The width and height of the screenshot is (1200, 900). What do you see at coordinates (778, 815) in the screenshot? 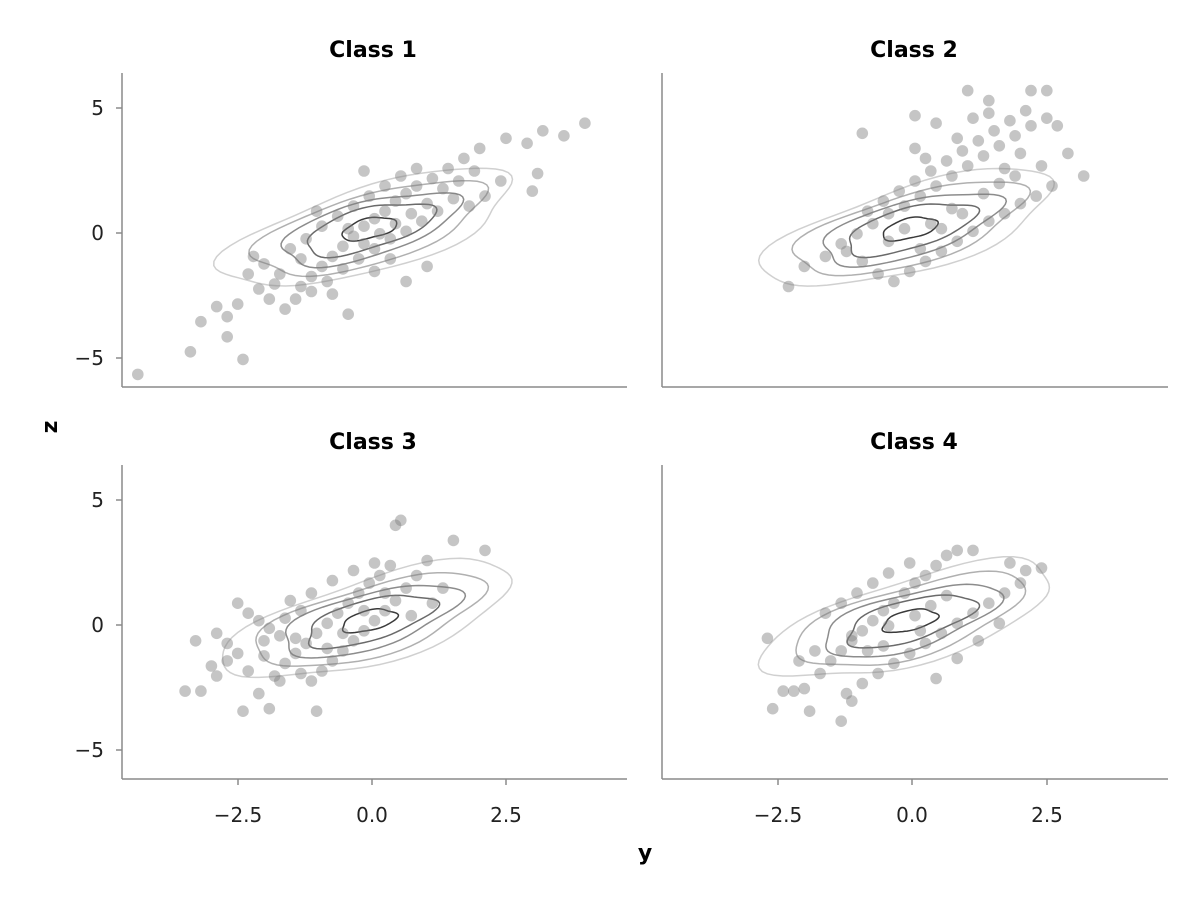
I see `x-tick-label: −2.5` at bounding box center [778, 815].